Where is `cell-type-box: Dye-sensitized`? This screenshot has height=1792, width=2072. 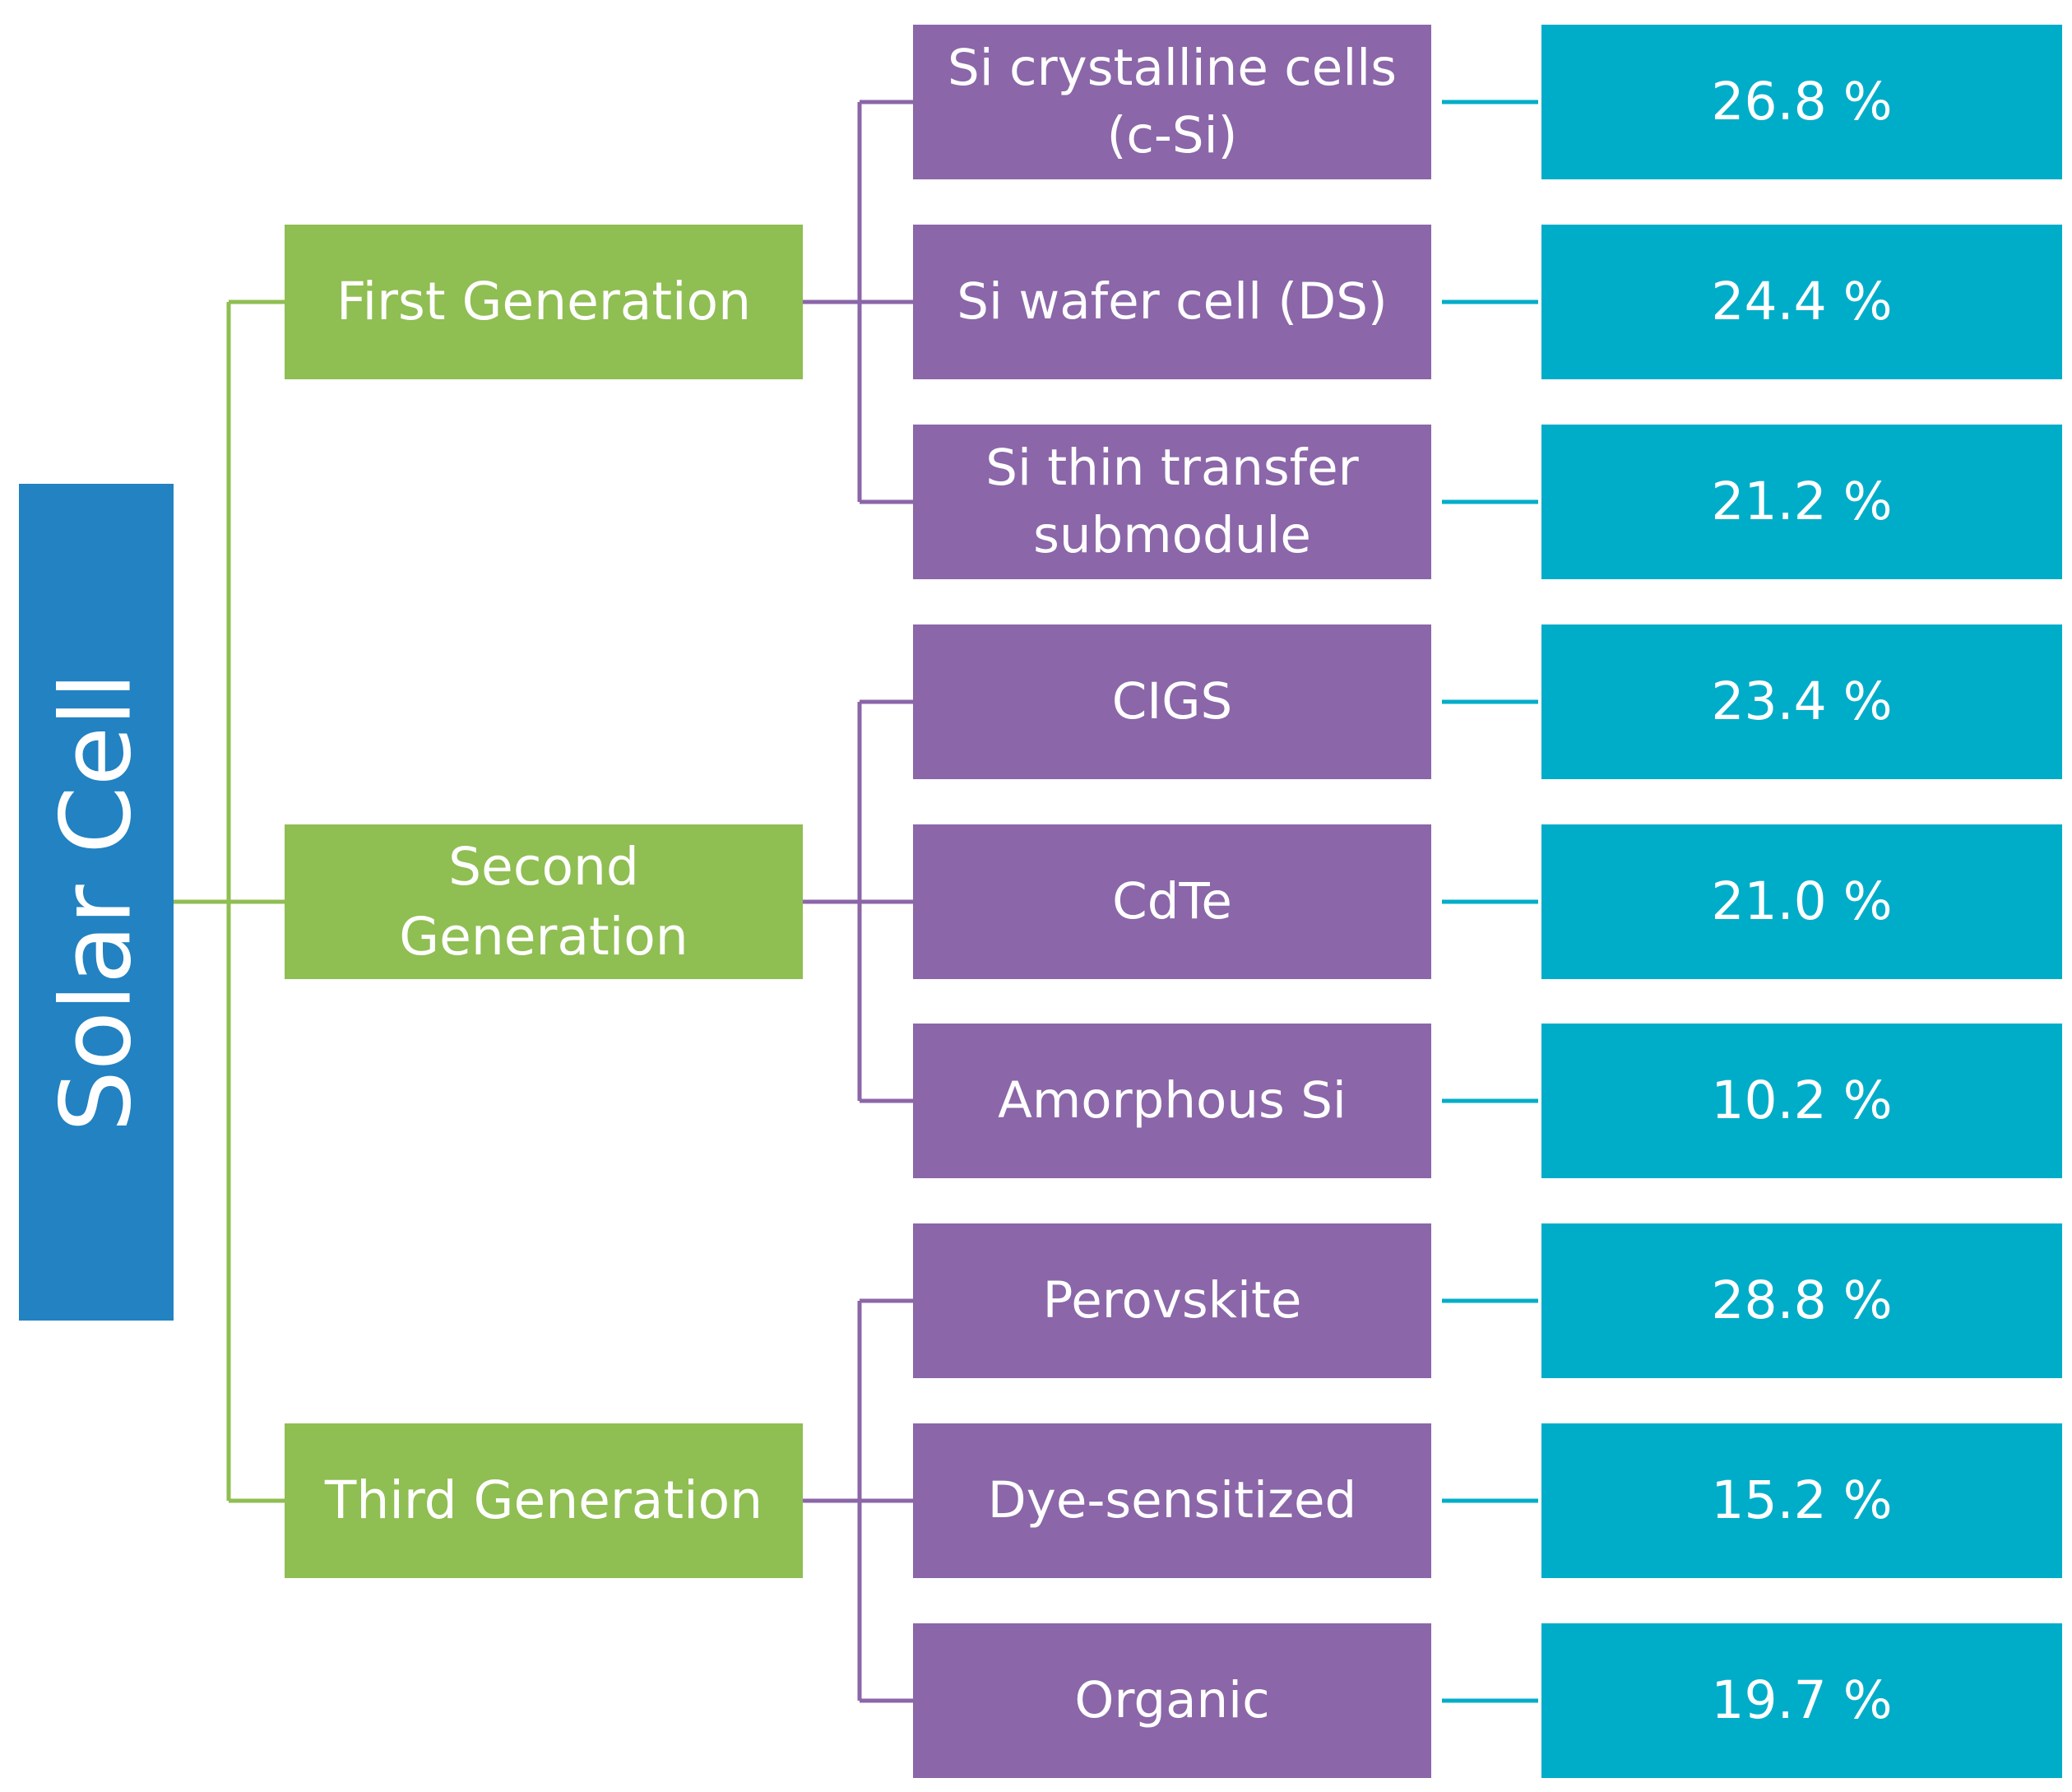 cell-type-box: Dye-sensitized is located at coordinates (1172, 1500).